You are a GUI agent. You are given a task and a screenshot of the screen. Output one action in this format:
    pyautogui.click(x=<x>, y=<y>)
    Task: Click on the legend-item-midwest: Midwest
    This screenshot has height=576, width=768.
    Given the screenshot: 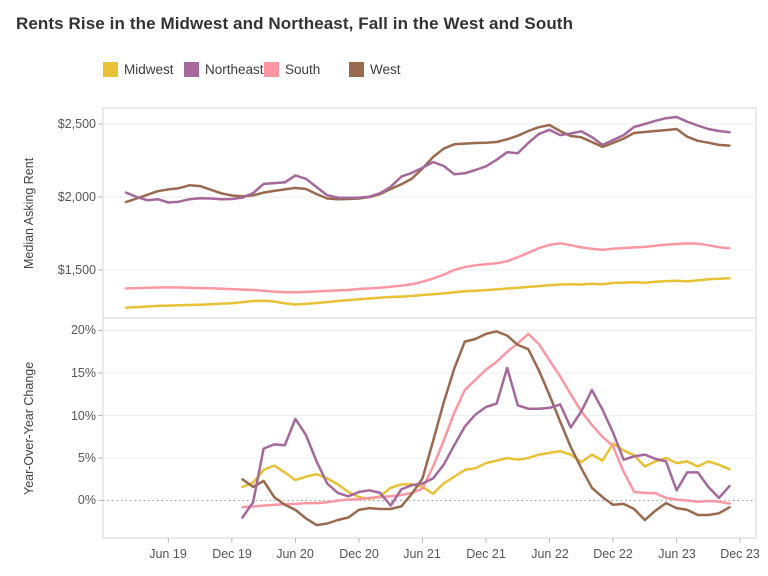 What is the action you would take?
    pyautogui.click(x=138, y=69)
    